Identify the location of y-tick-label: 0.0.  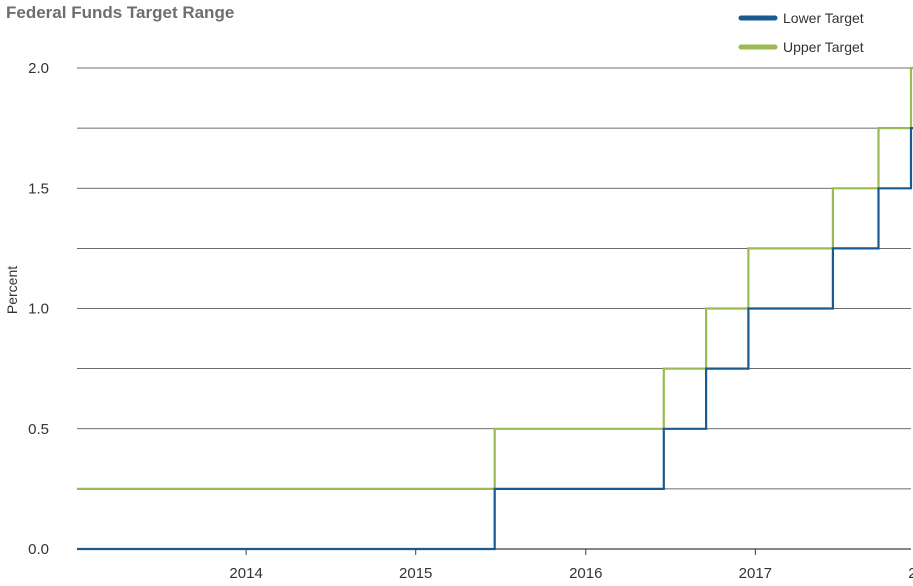
(38, 549).